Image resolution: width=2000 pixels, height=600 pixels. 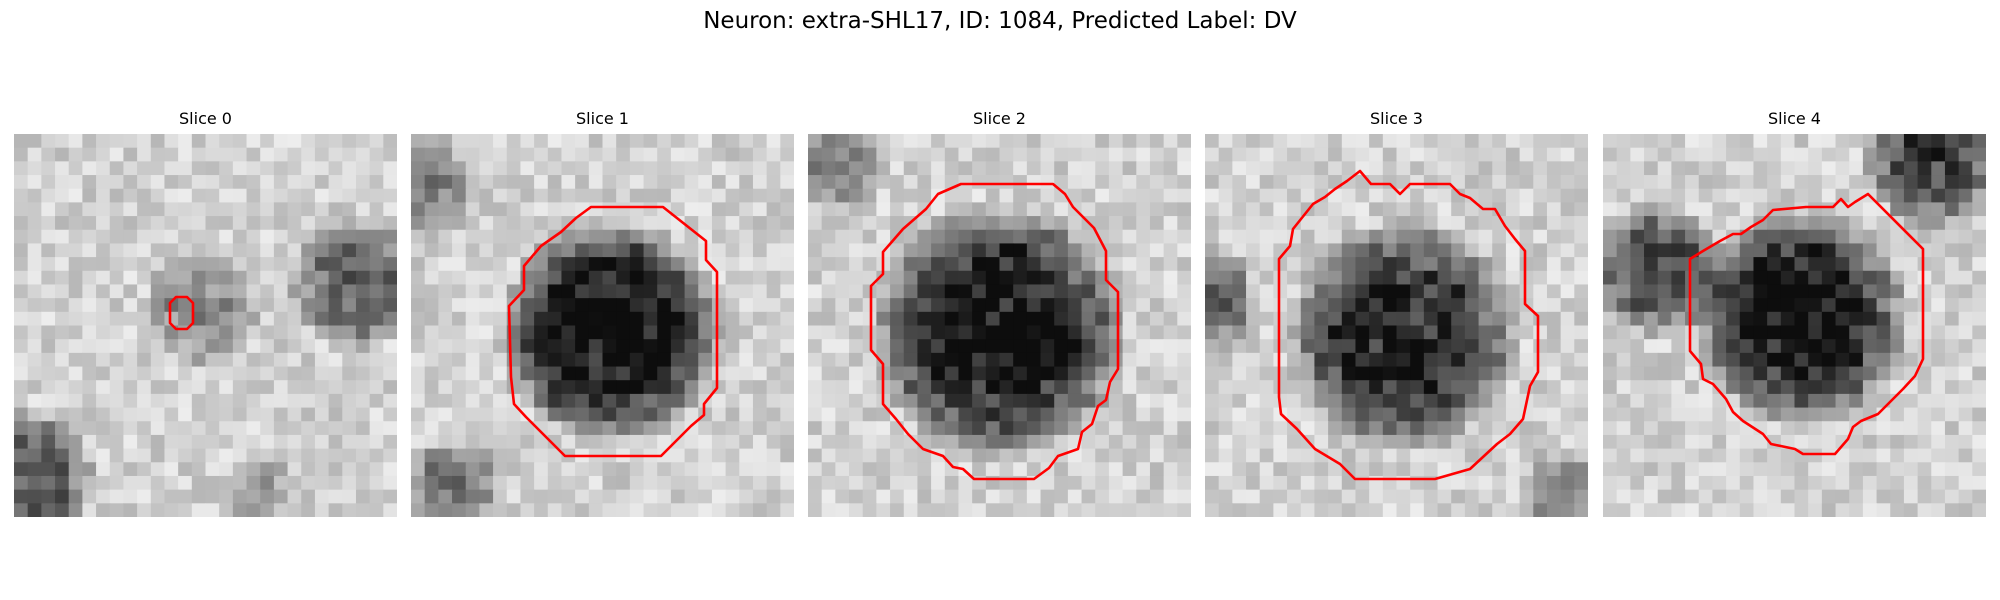 I want to click on slice-title: Slice 0, so click(x=205, y=118).